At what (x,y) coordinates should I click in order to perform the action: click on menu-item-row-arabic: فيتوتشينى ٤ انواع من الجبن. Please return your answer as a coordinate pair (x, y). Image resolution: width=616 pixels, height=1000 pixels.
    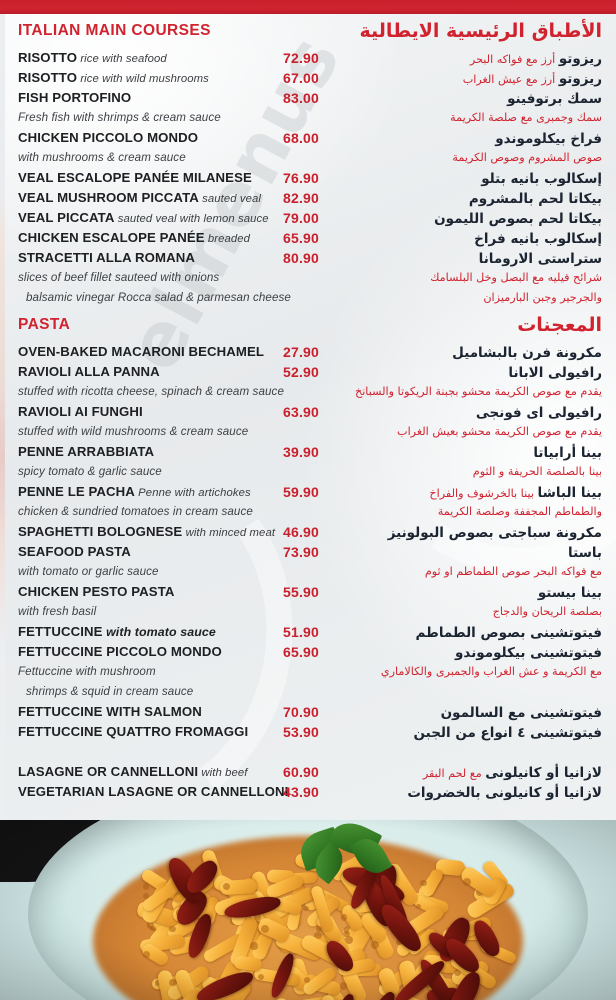
    Looking at the image, I should click on (476, 732).